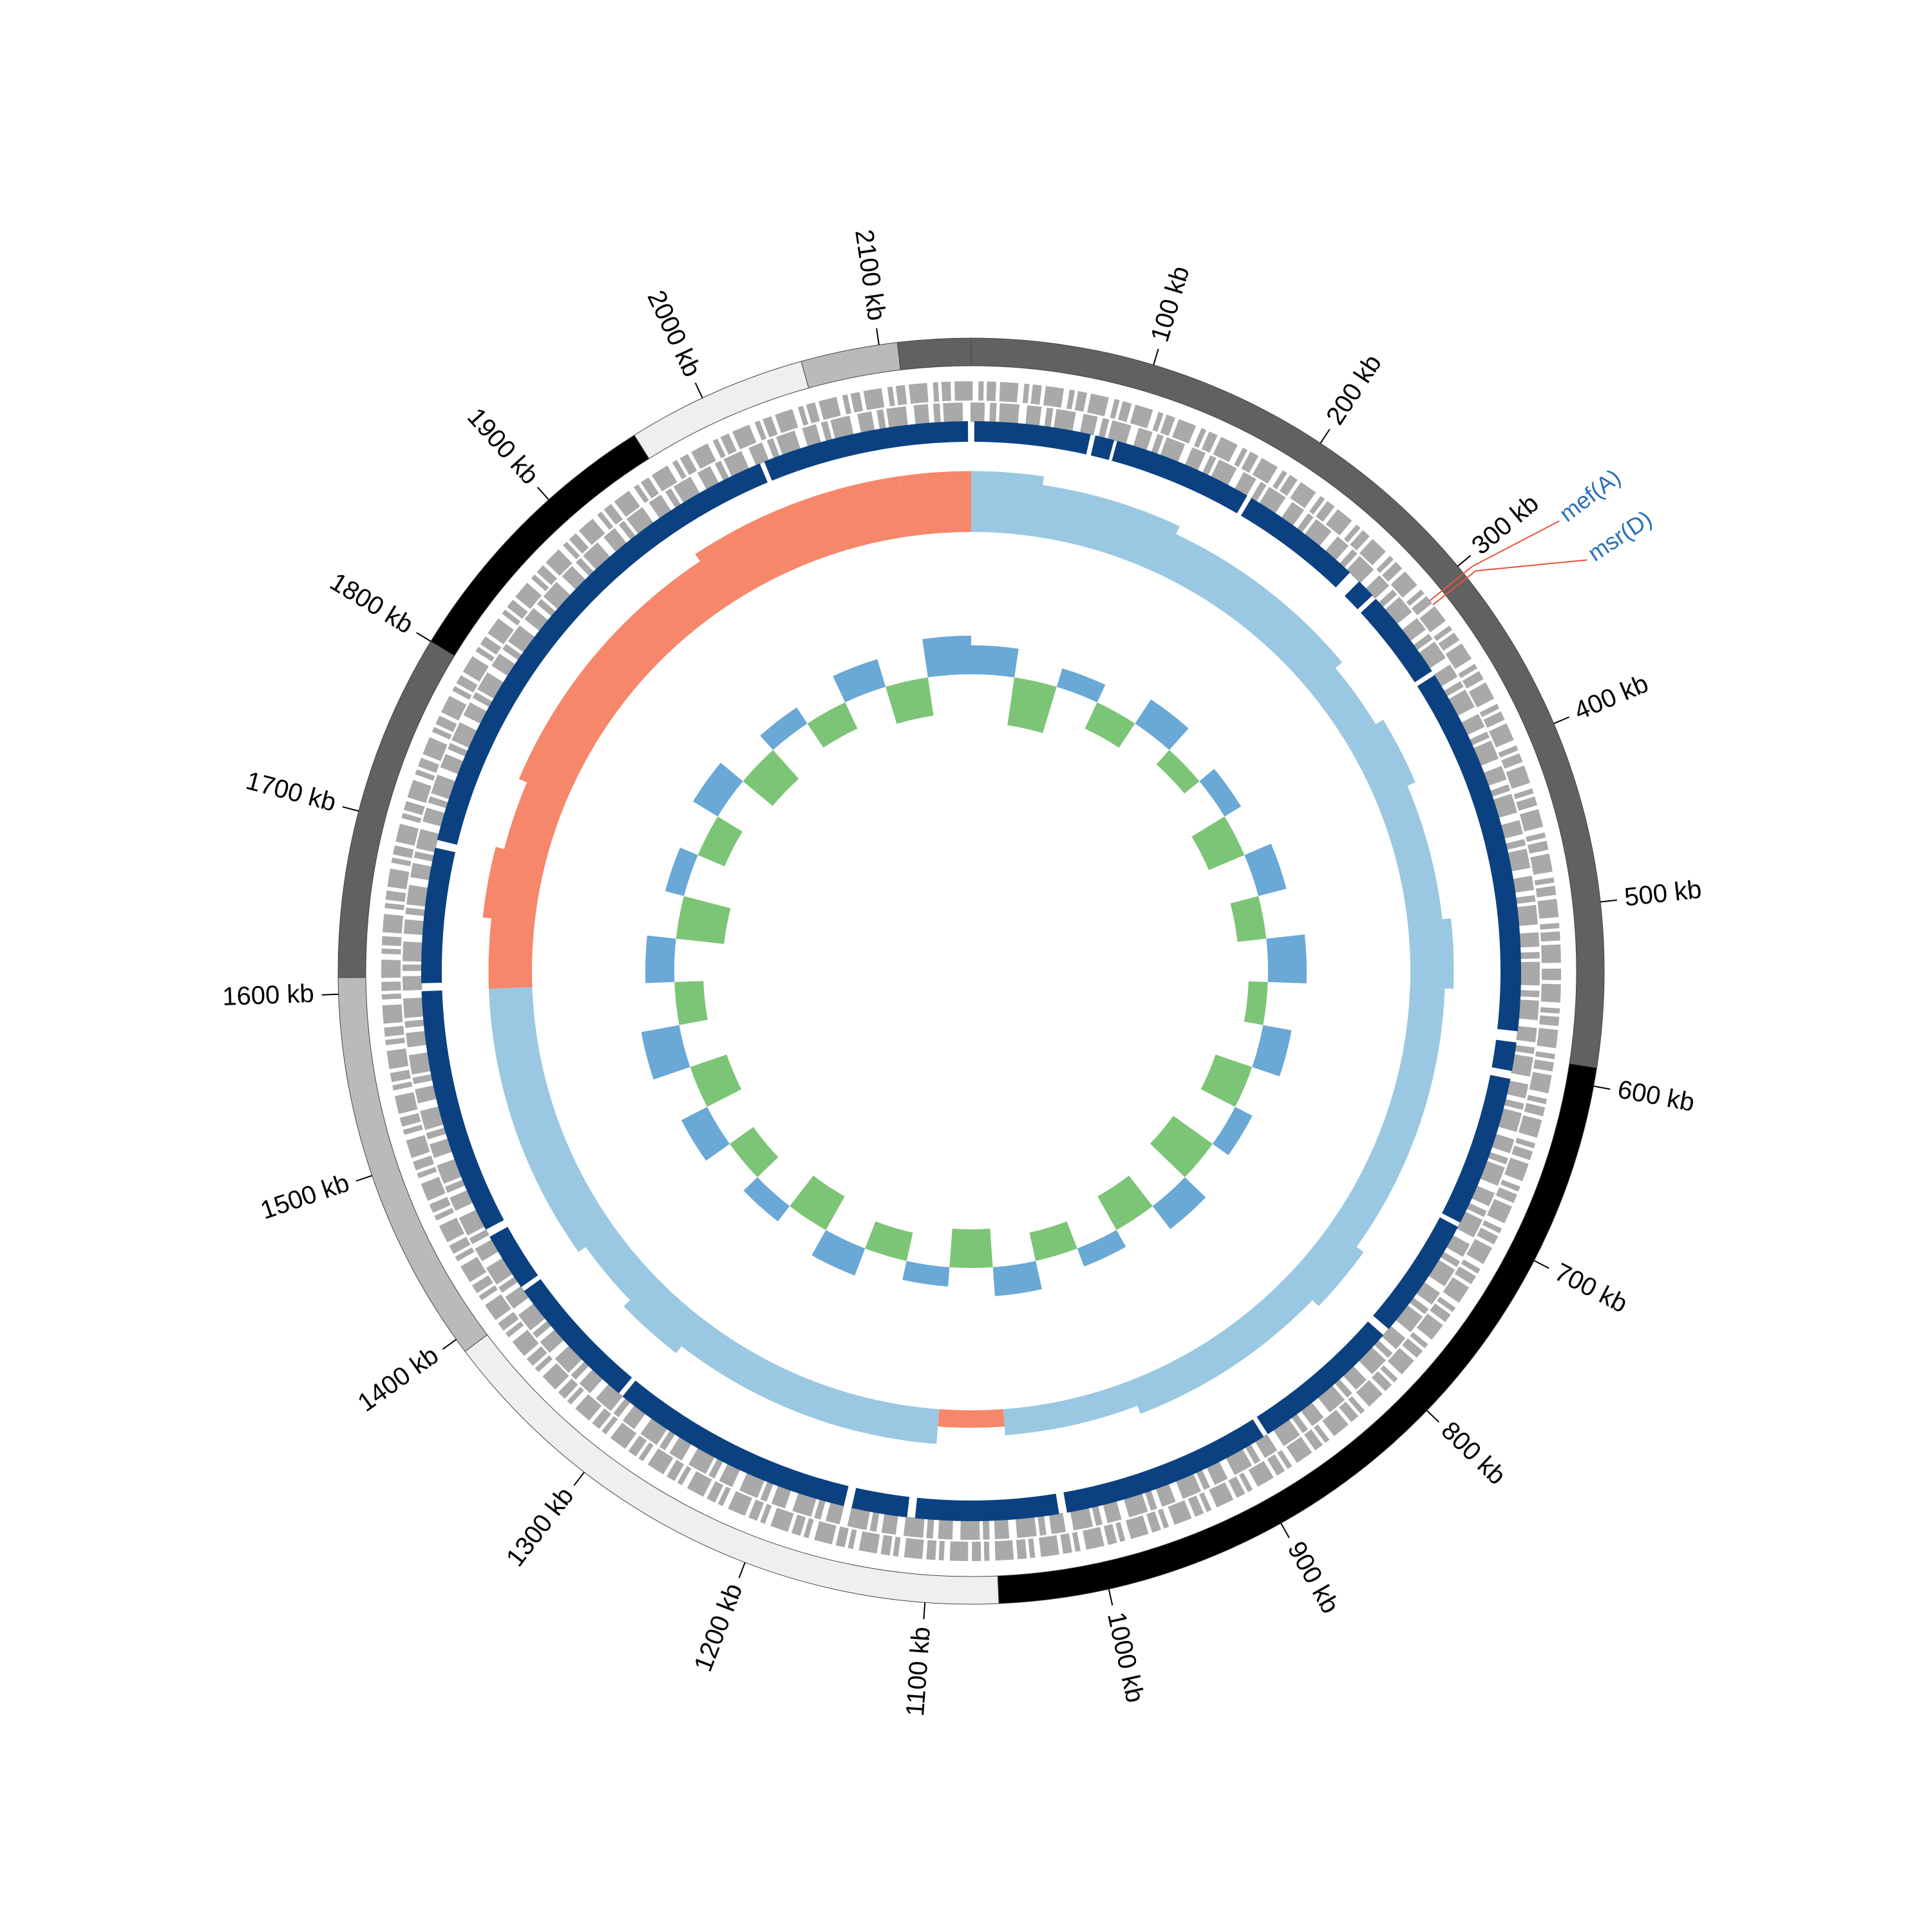  Describe the element at coordinates (1510, 582) in the screenshot. I see `feature-line` at that location.